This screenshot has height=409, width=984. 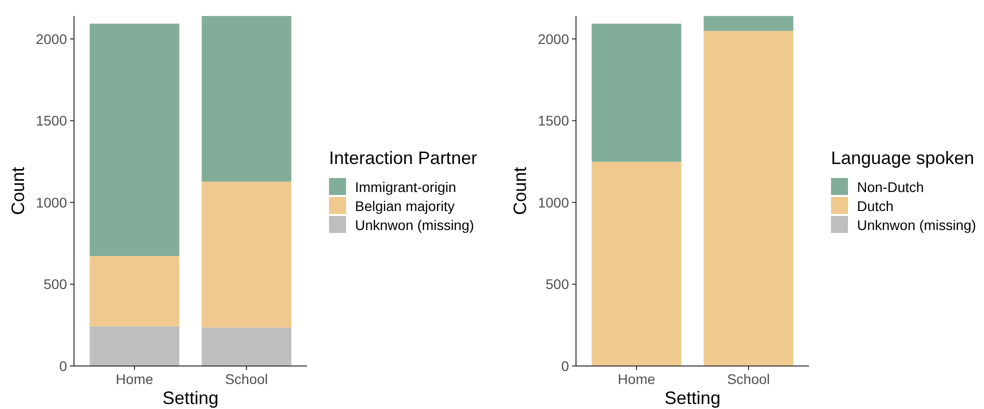 I want to click on legend-title: Language spoken, so click(x=902, y=158).